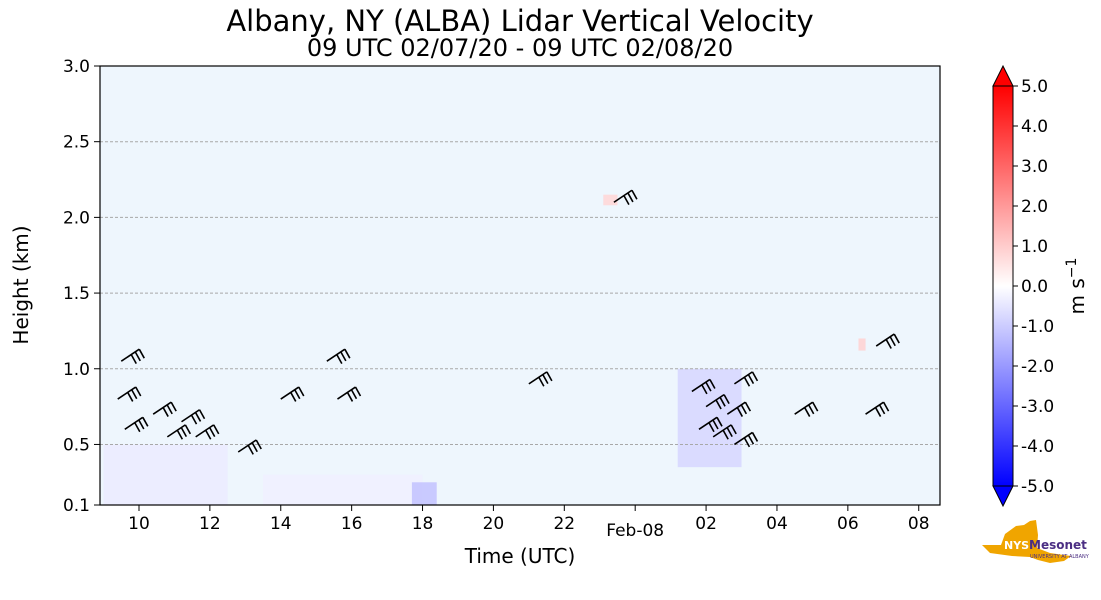  I want to click on colorbar-body, so click(1003, 286).